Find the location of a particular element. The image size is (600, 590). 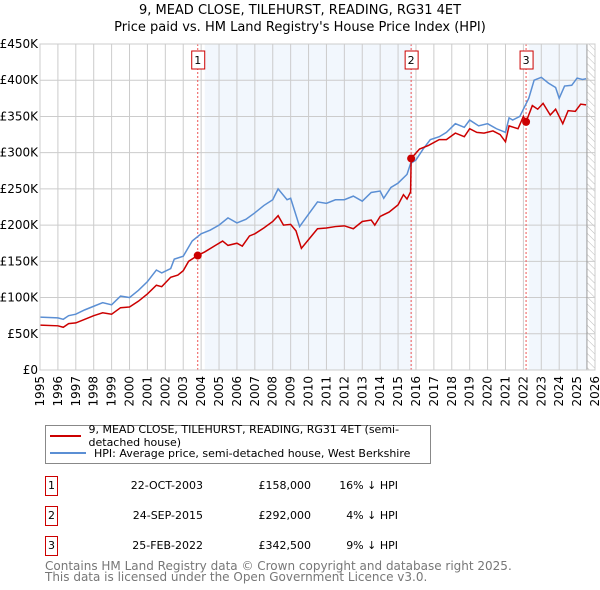

y-tick-label: £150K is located at coordinates (19, 261).